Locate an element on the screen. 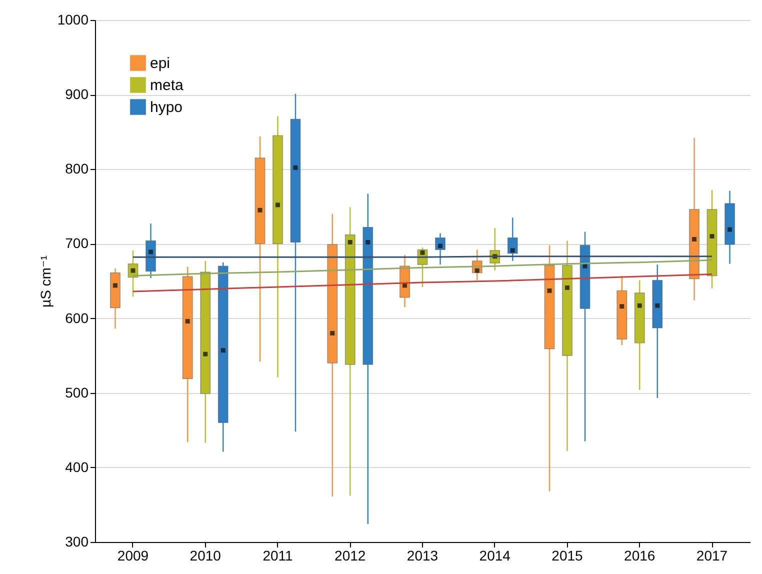 This screenshot has width=762, height=574. legend-label: hypo is located at coordinates (166, 107).